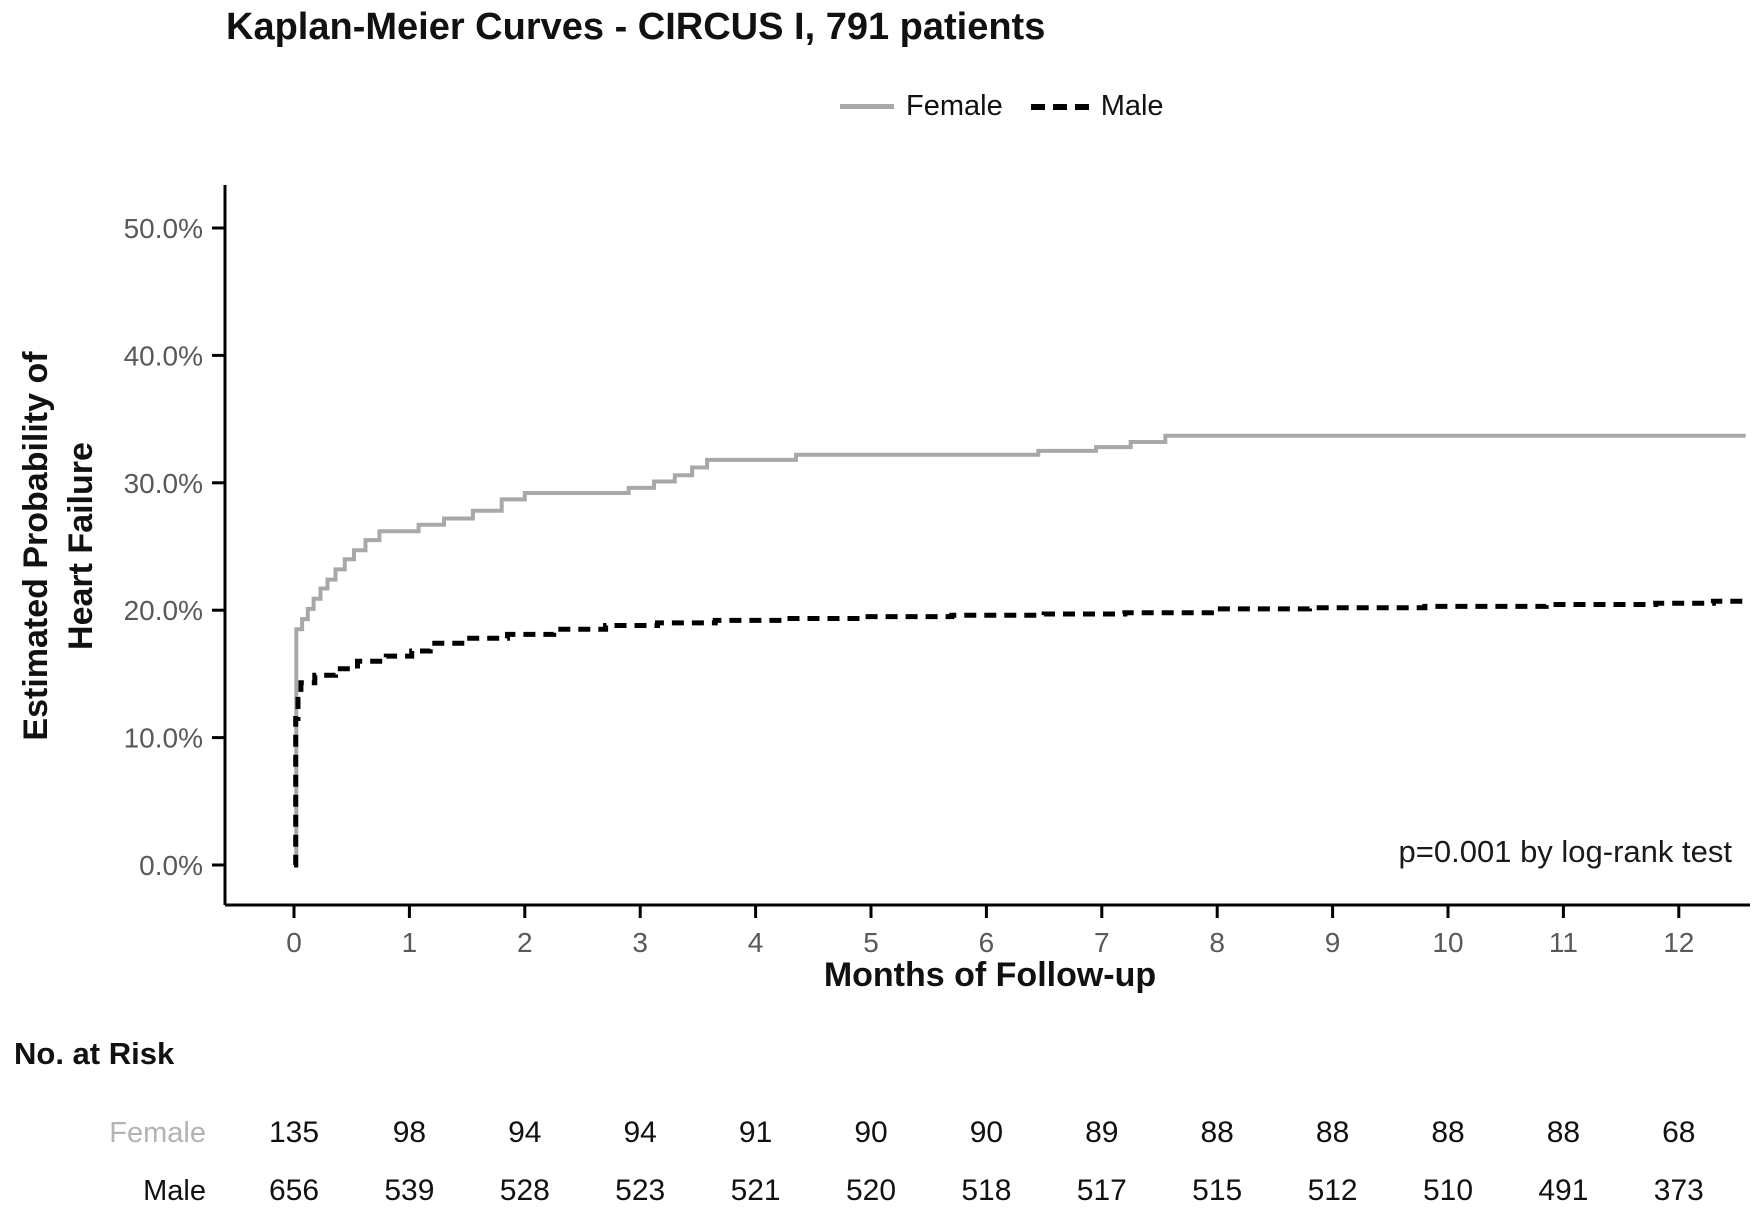  What do you see at coordinates (640, 1190) in the screenshot?
I see `risk-value-male-m3: 523` at bounding box center [640, 1190].